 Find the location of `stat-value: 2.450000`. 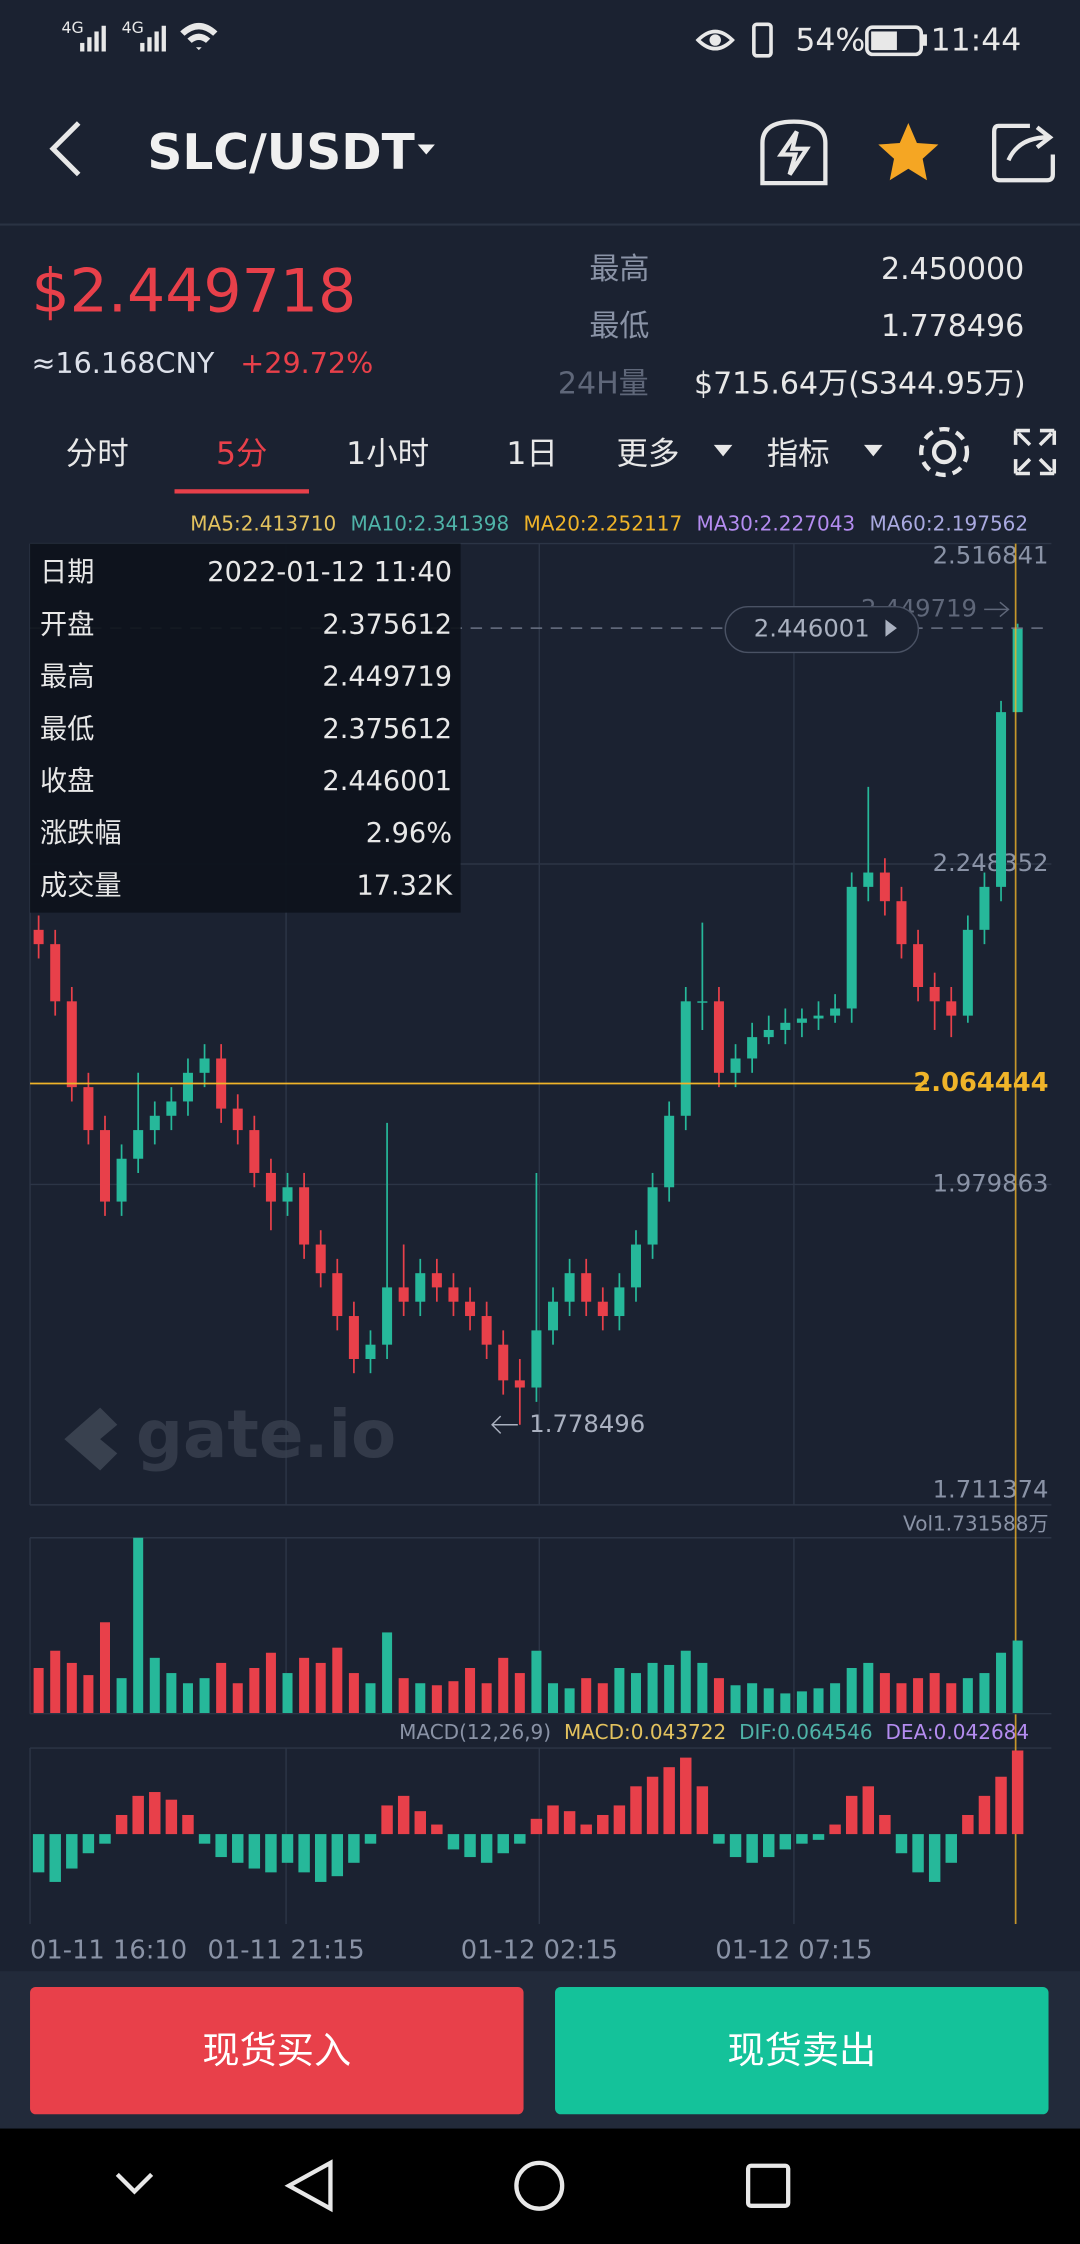

stat-value: 2.450000 is located at coordinates (952, 269).